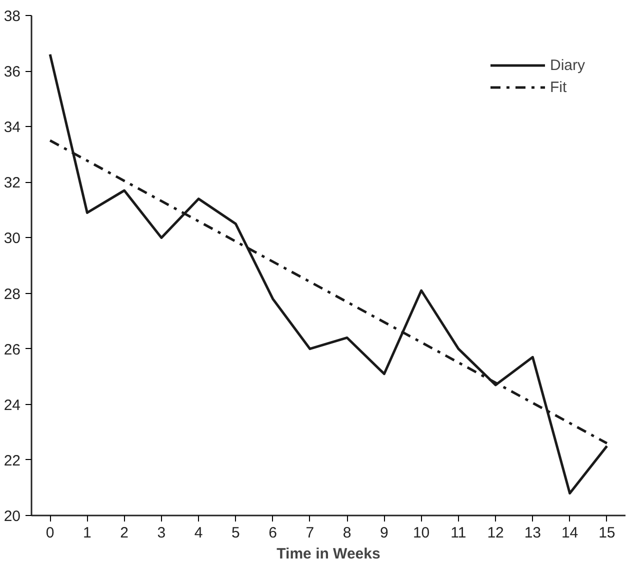 The height and width of the screenshot is (570, 643). What do you see at coordinates (50, 533) in the screenshot?
I see `x-tick-label: 0` at bounding box center [50, 533].